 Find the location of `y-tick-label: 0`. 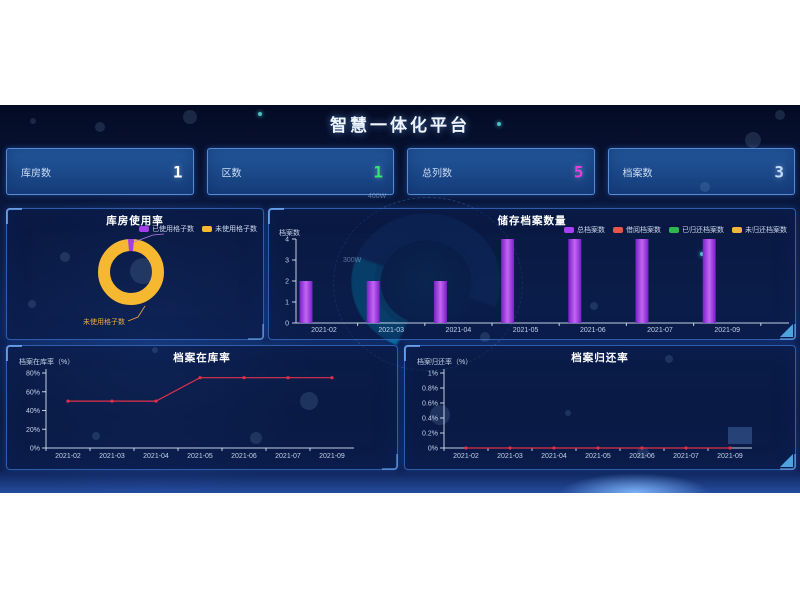

y-tick-label: 0 is located at coordinates (287, 324).